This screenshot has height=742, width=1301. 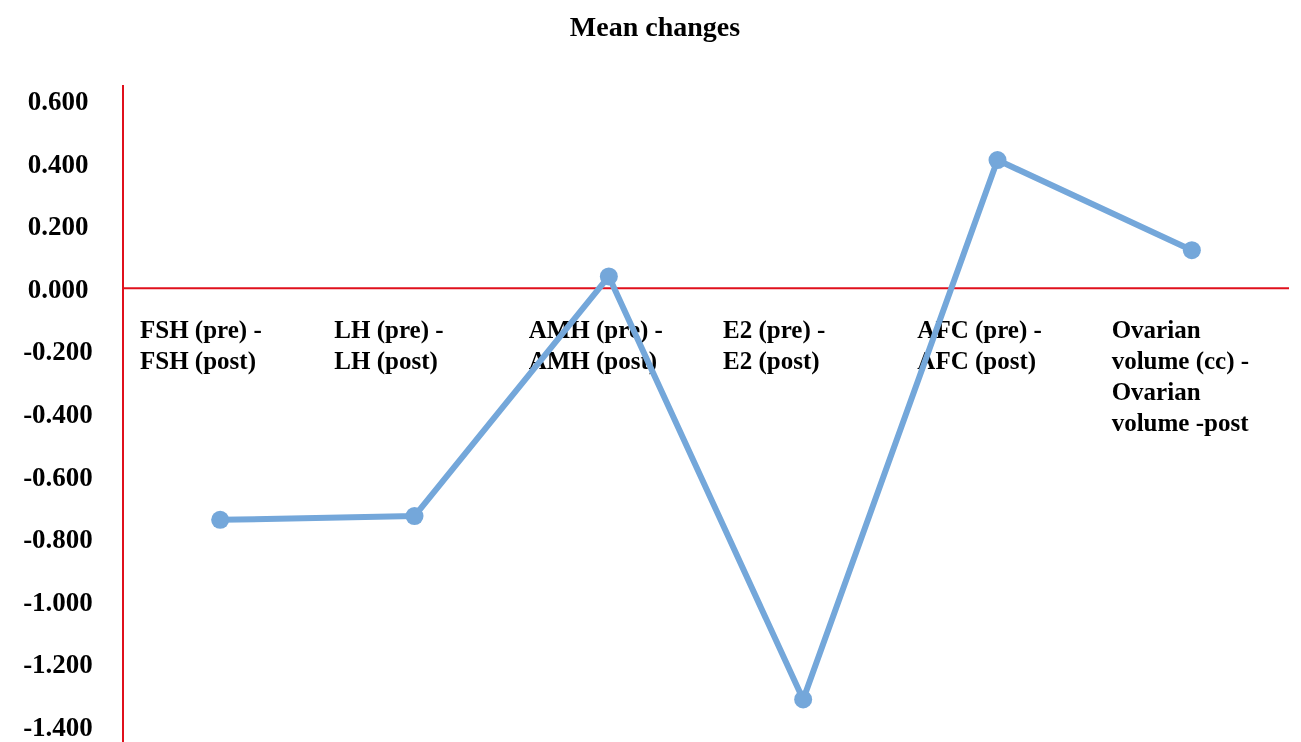 I want to click on y-tick-label: -1.000, so click(x=58, y=601).